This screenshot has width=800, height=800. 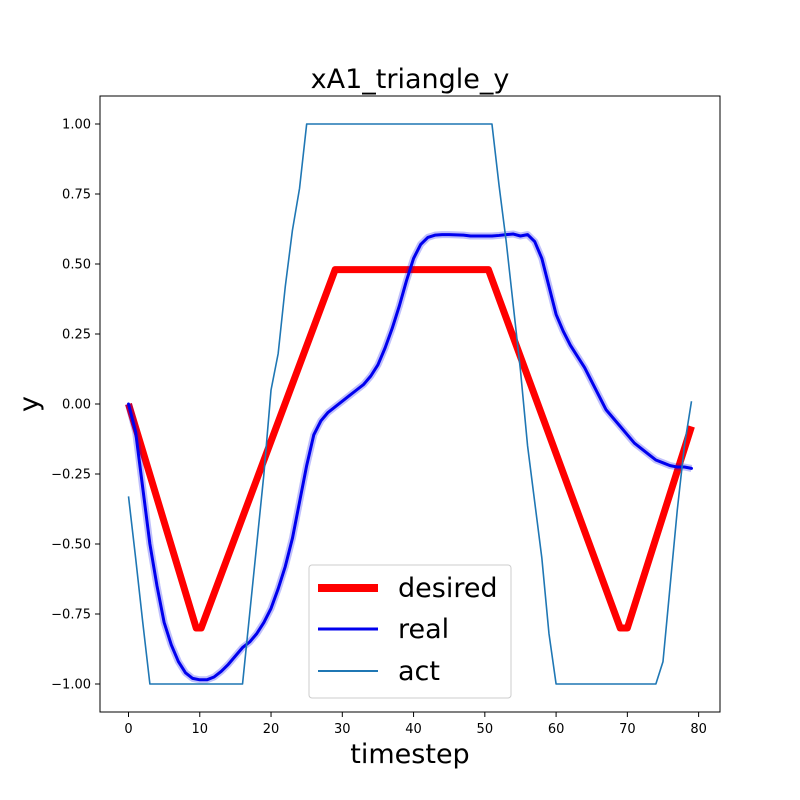 What do you see at coordinates (76, 335) in the screenshot?
I see `y-tick-label: 0.25` at bounding box center [76, 335].